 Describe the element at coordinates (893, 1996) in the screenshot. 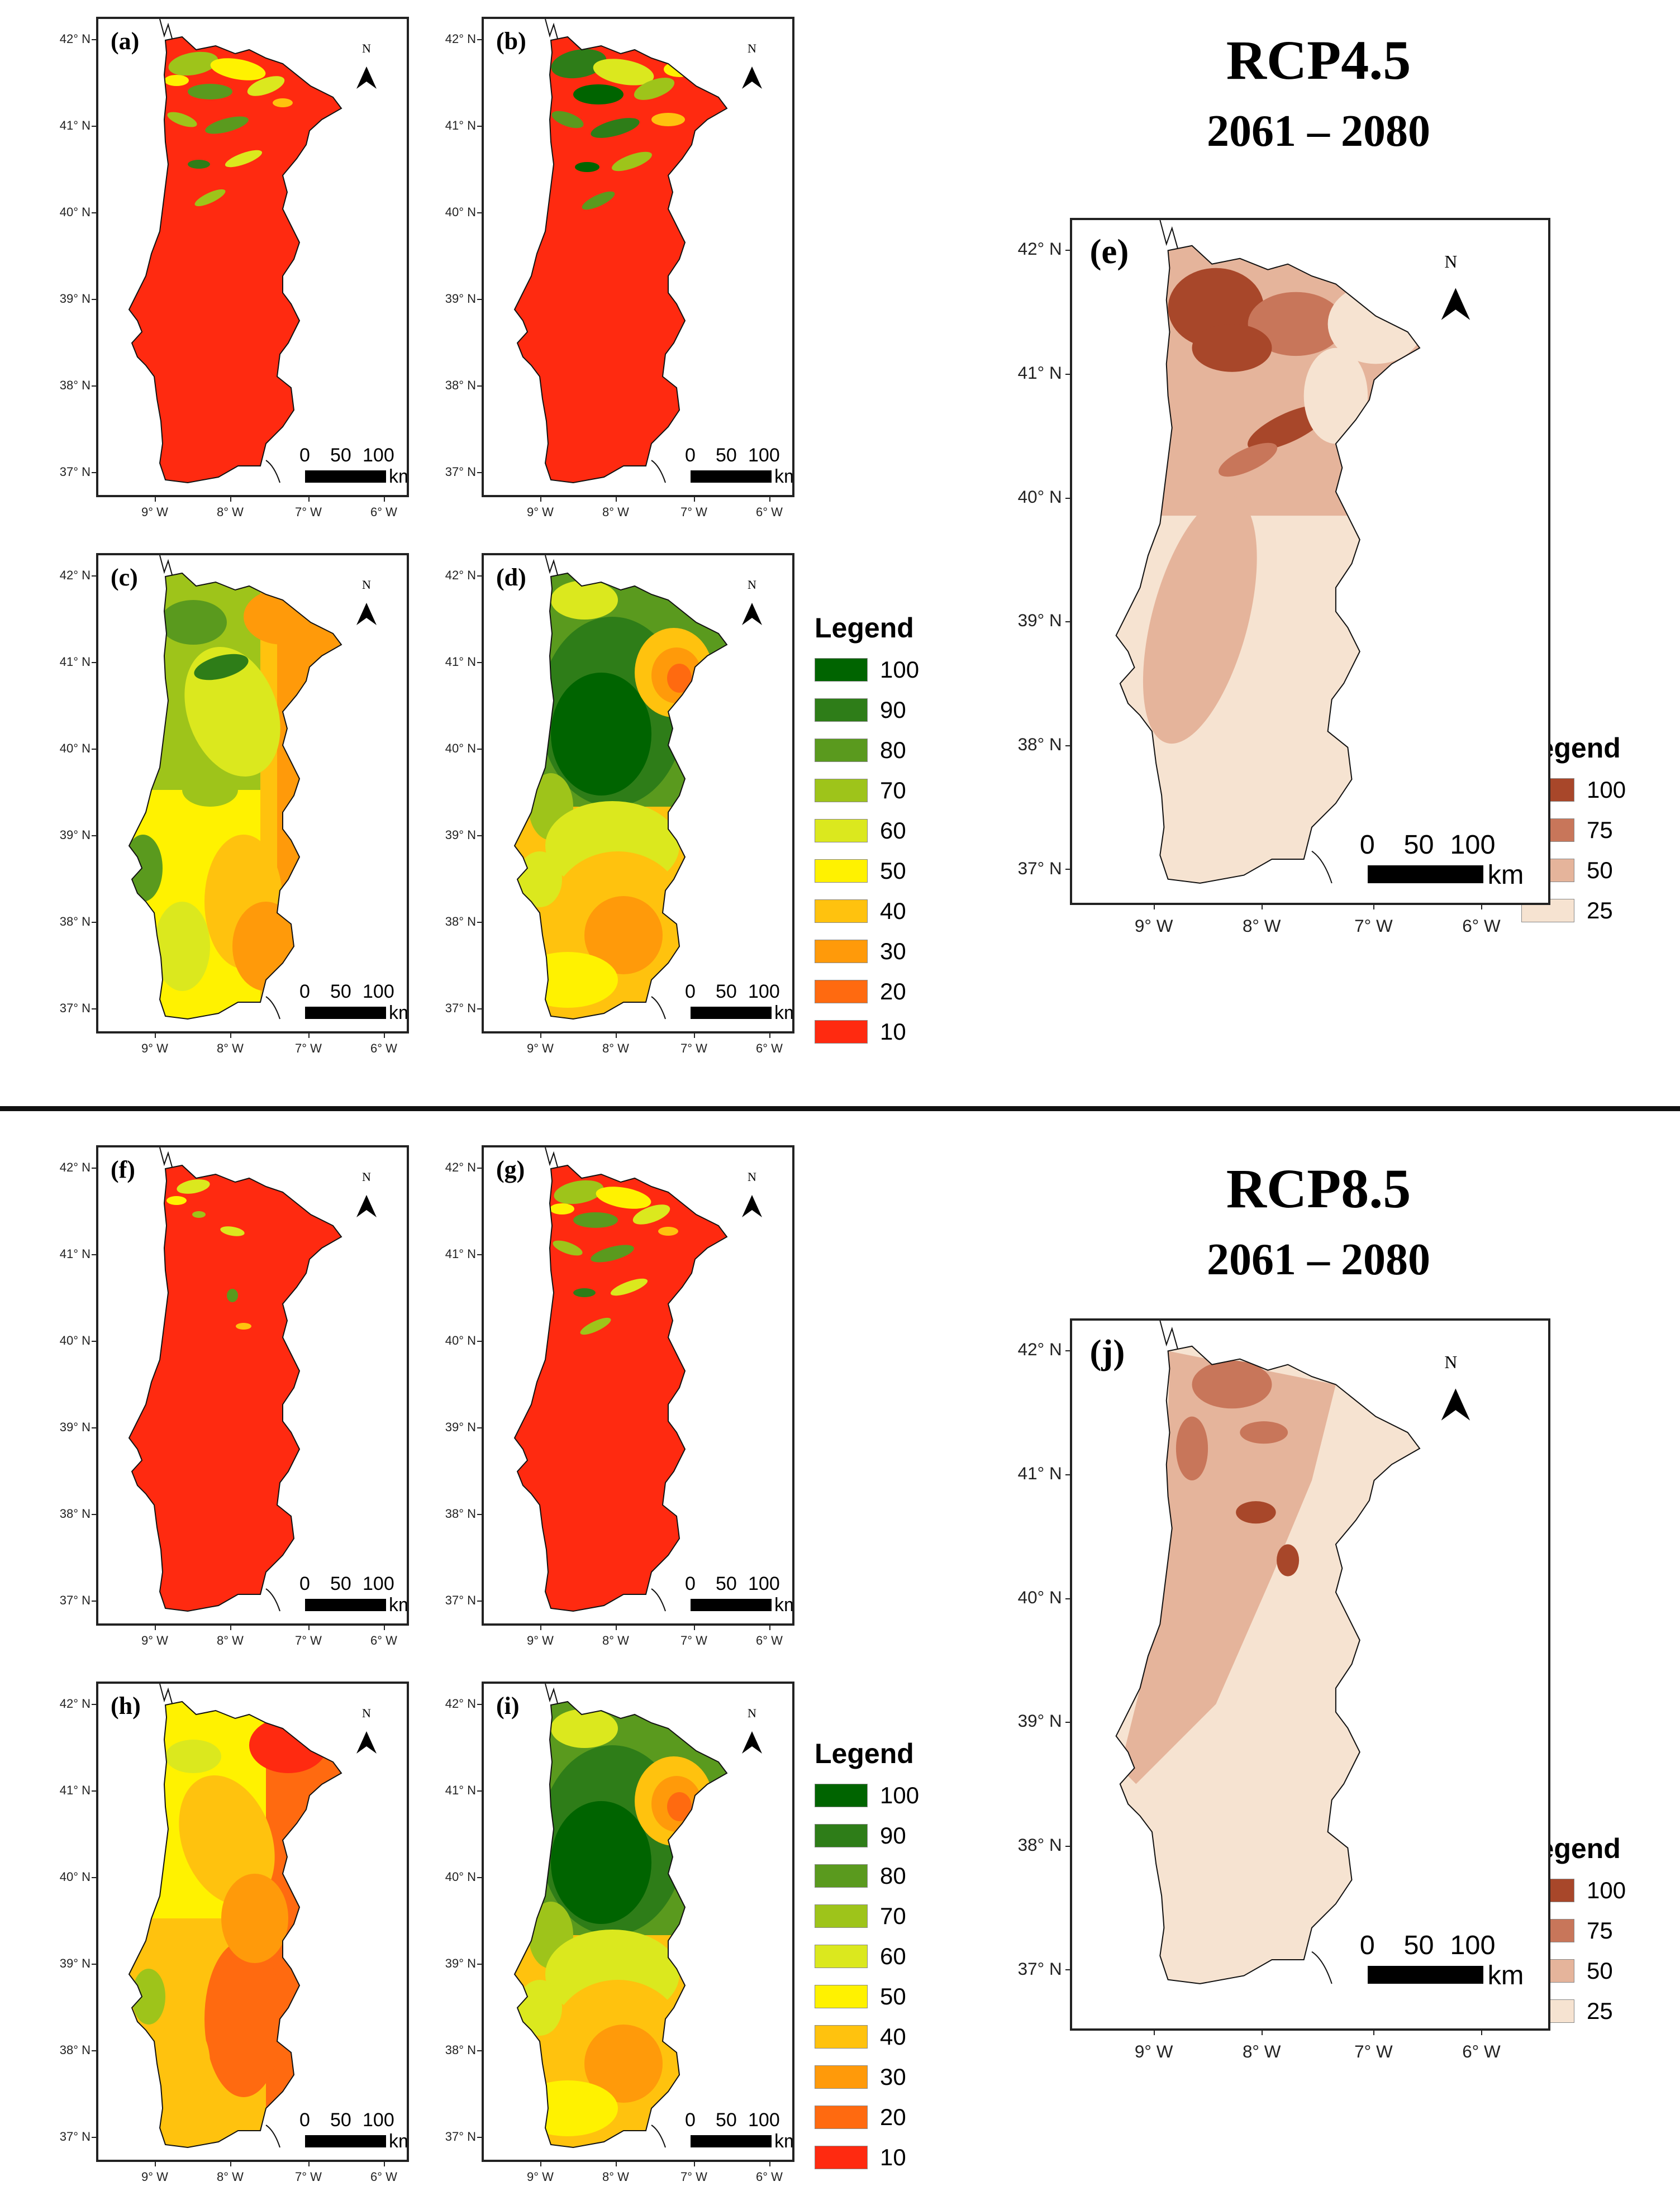

I see `legend-value: 50` at that location.